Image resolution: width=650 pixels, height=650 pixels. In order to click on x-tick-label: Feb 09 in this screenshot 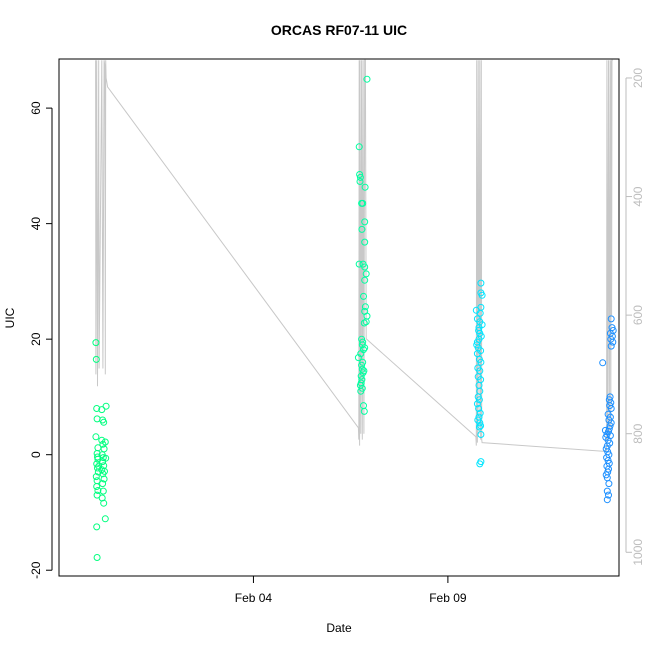, I will do `click(448, 598)`.